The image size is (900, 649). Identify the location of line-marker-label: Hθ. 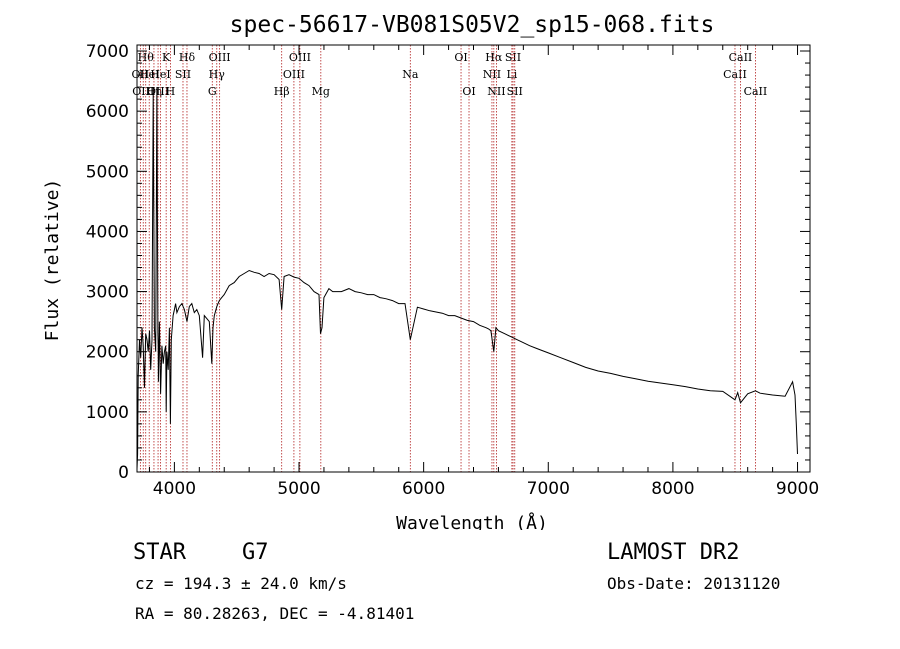
(146, 57).